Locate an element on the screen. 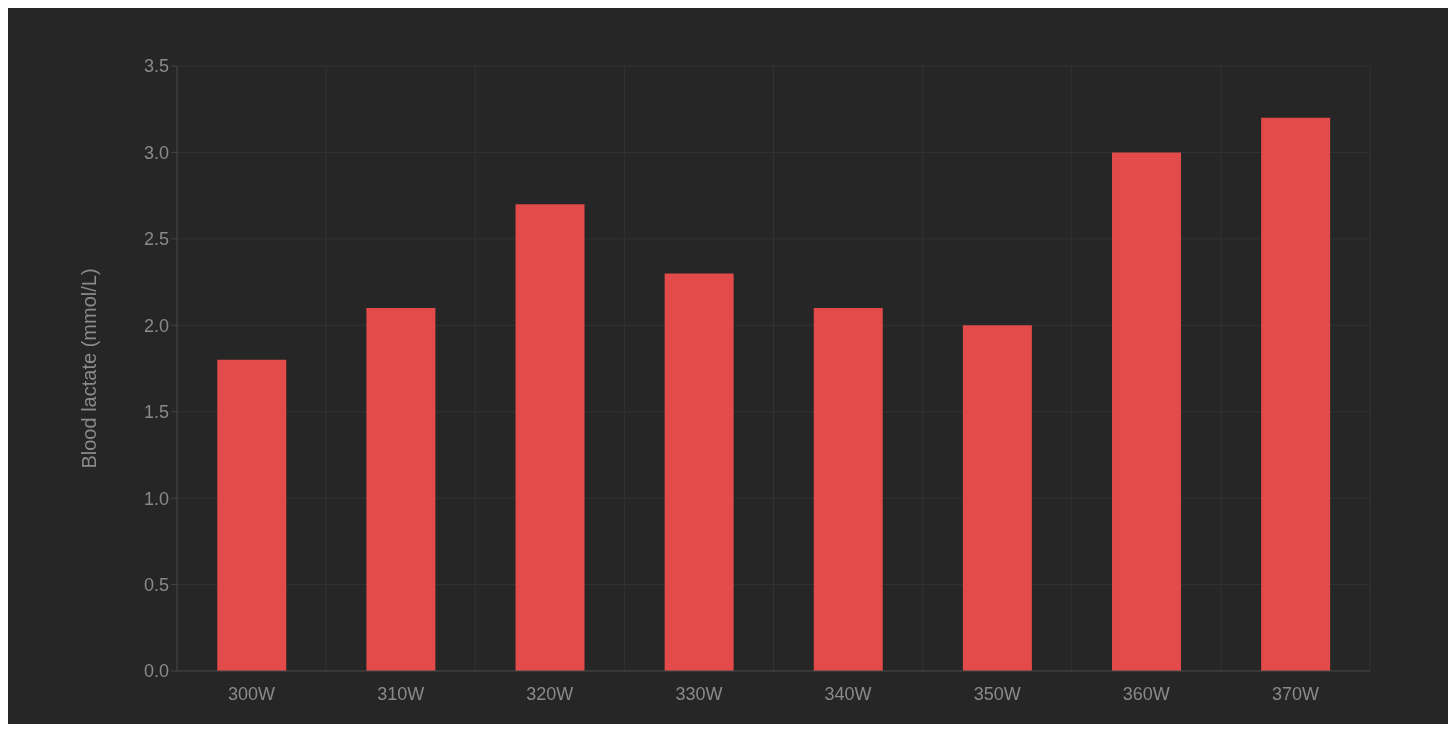 The image size is (1456, 732). x-tick-label: 340W is located at coordinates (848, 693).